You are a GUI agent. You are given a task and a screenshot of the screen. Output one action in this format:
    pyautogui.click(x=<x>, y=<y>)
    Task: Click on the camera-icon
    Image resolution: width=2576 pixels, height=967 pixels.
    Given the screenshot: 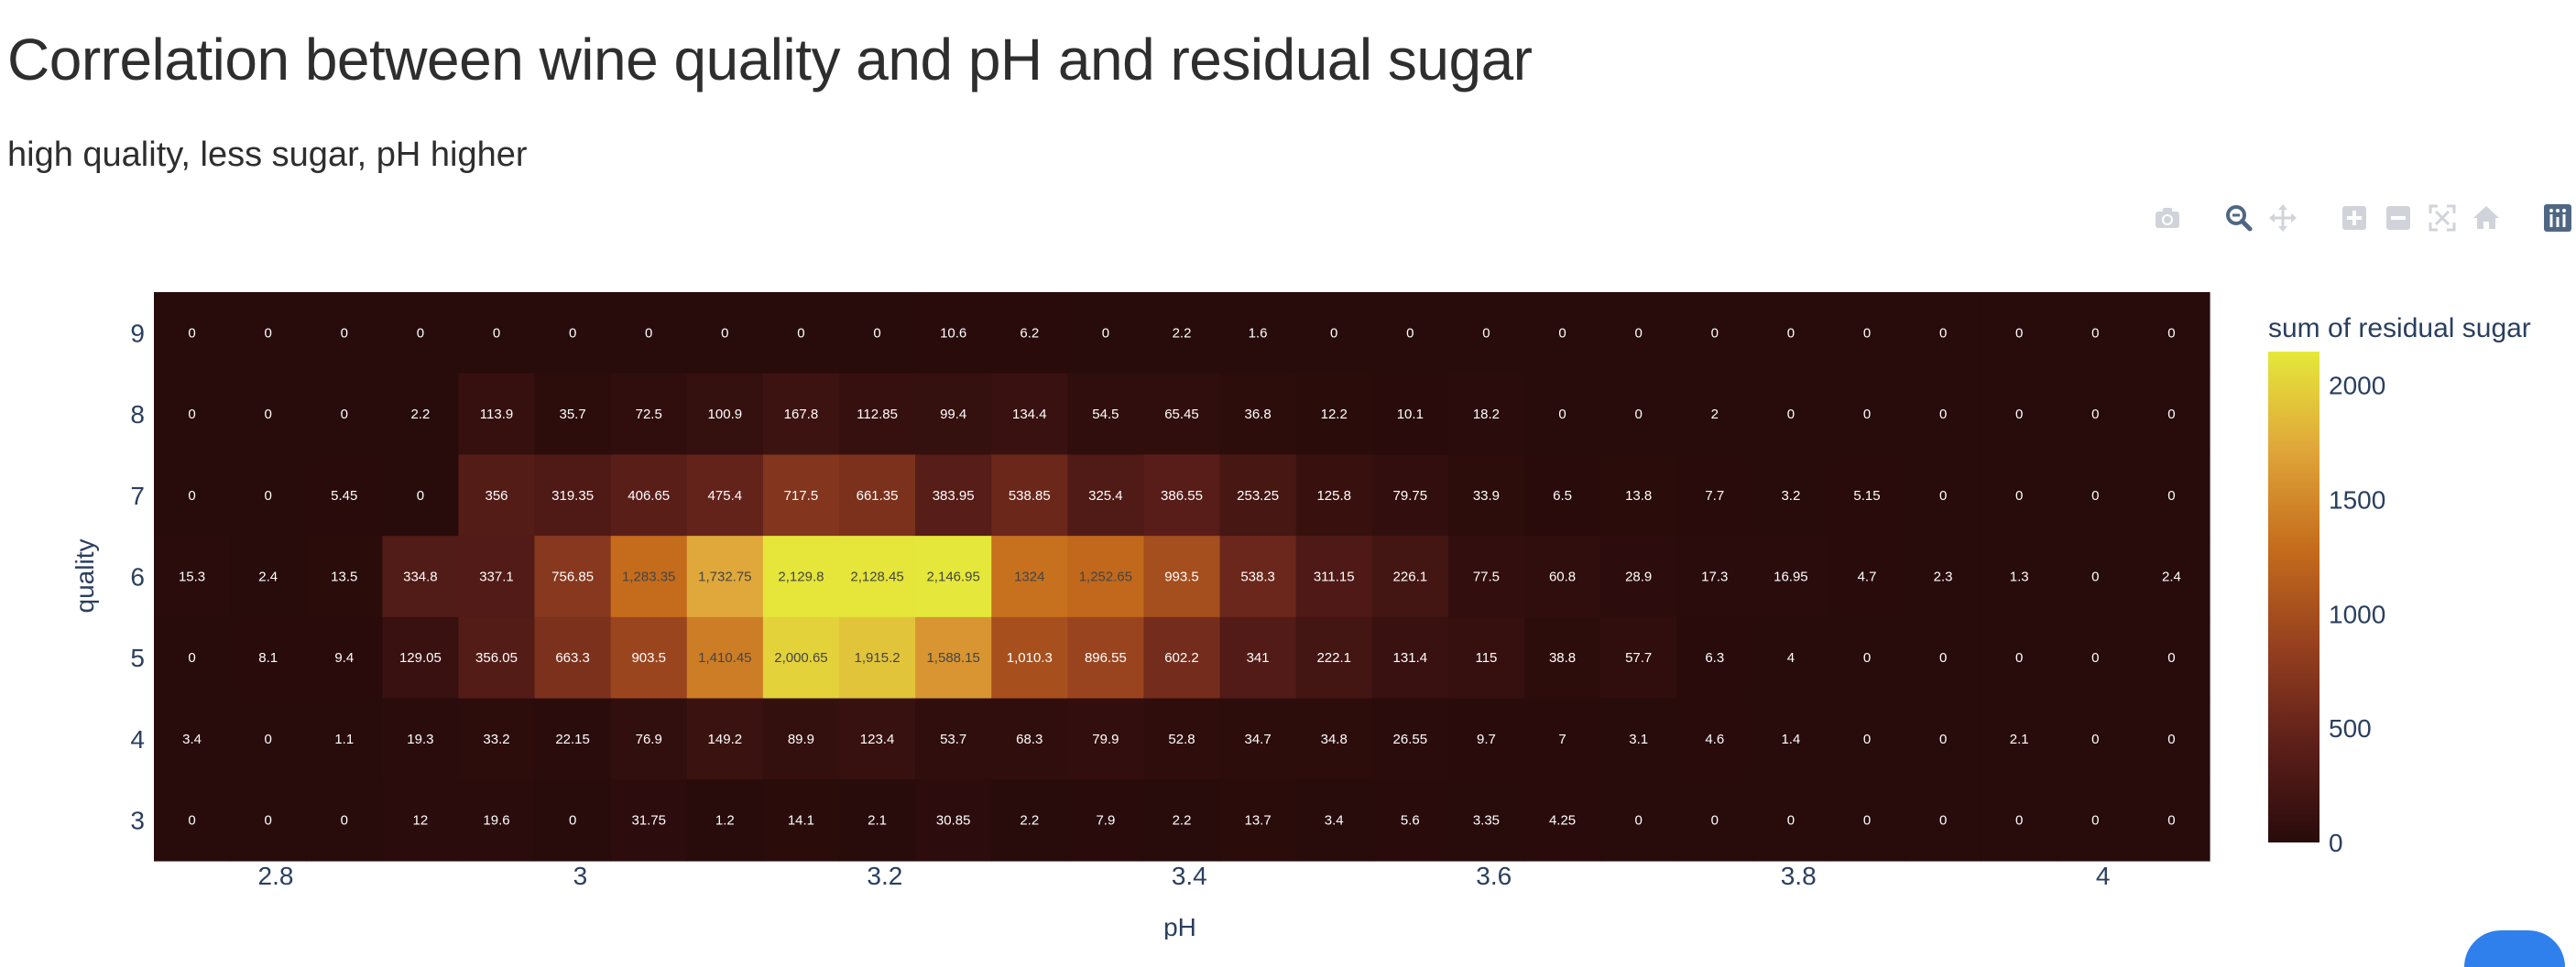 What is the action you would take?
    pyautogui.click(x=2168, y=218)
    